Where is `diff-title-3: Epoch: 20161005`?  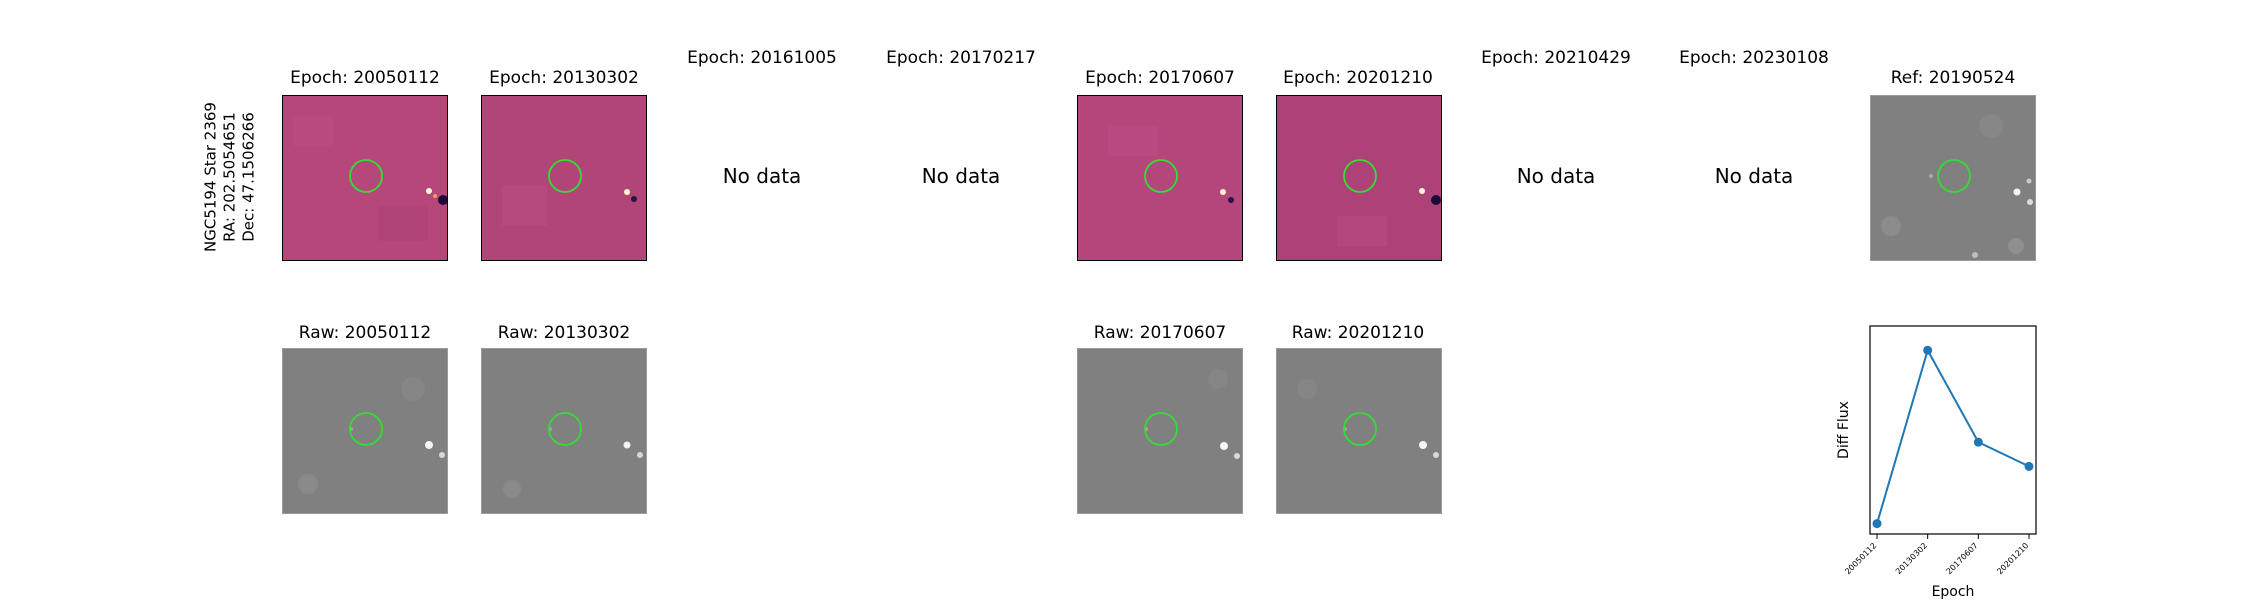
diff-title-3: Epoch: 20161005 is located at coordinates (762, 58).